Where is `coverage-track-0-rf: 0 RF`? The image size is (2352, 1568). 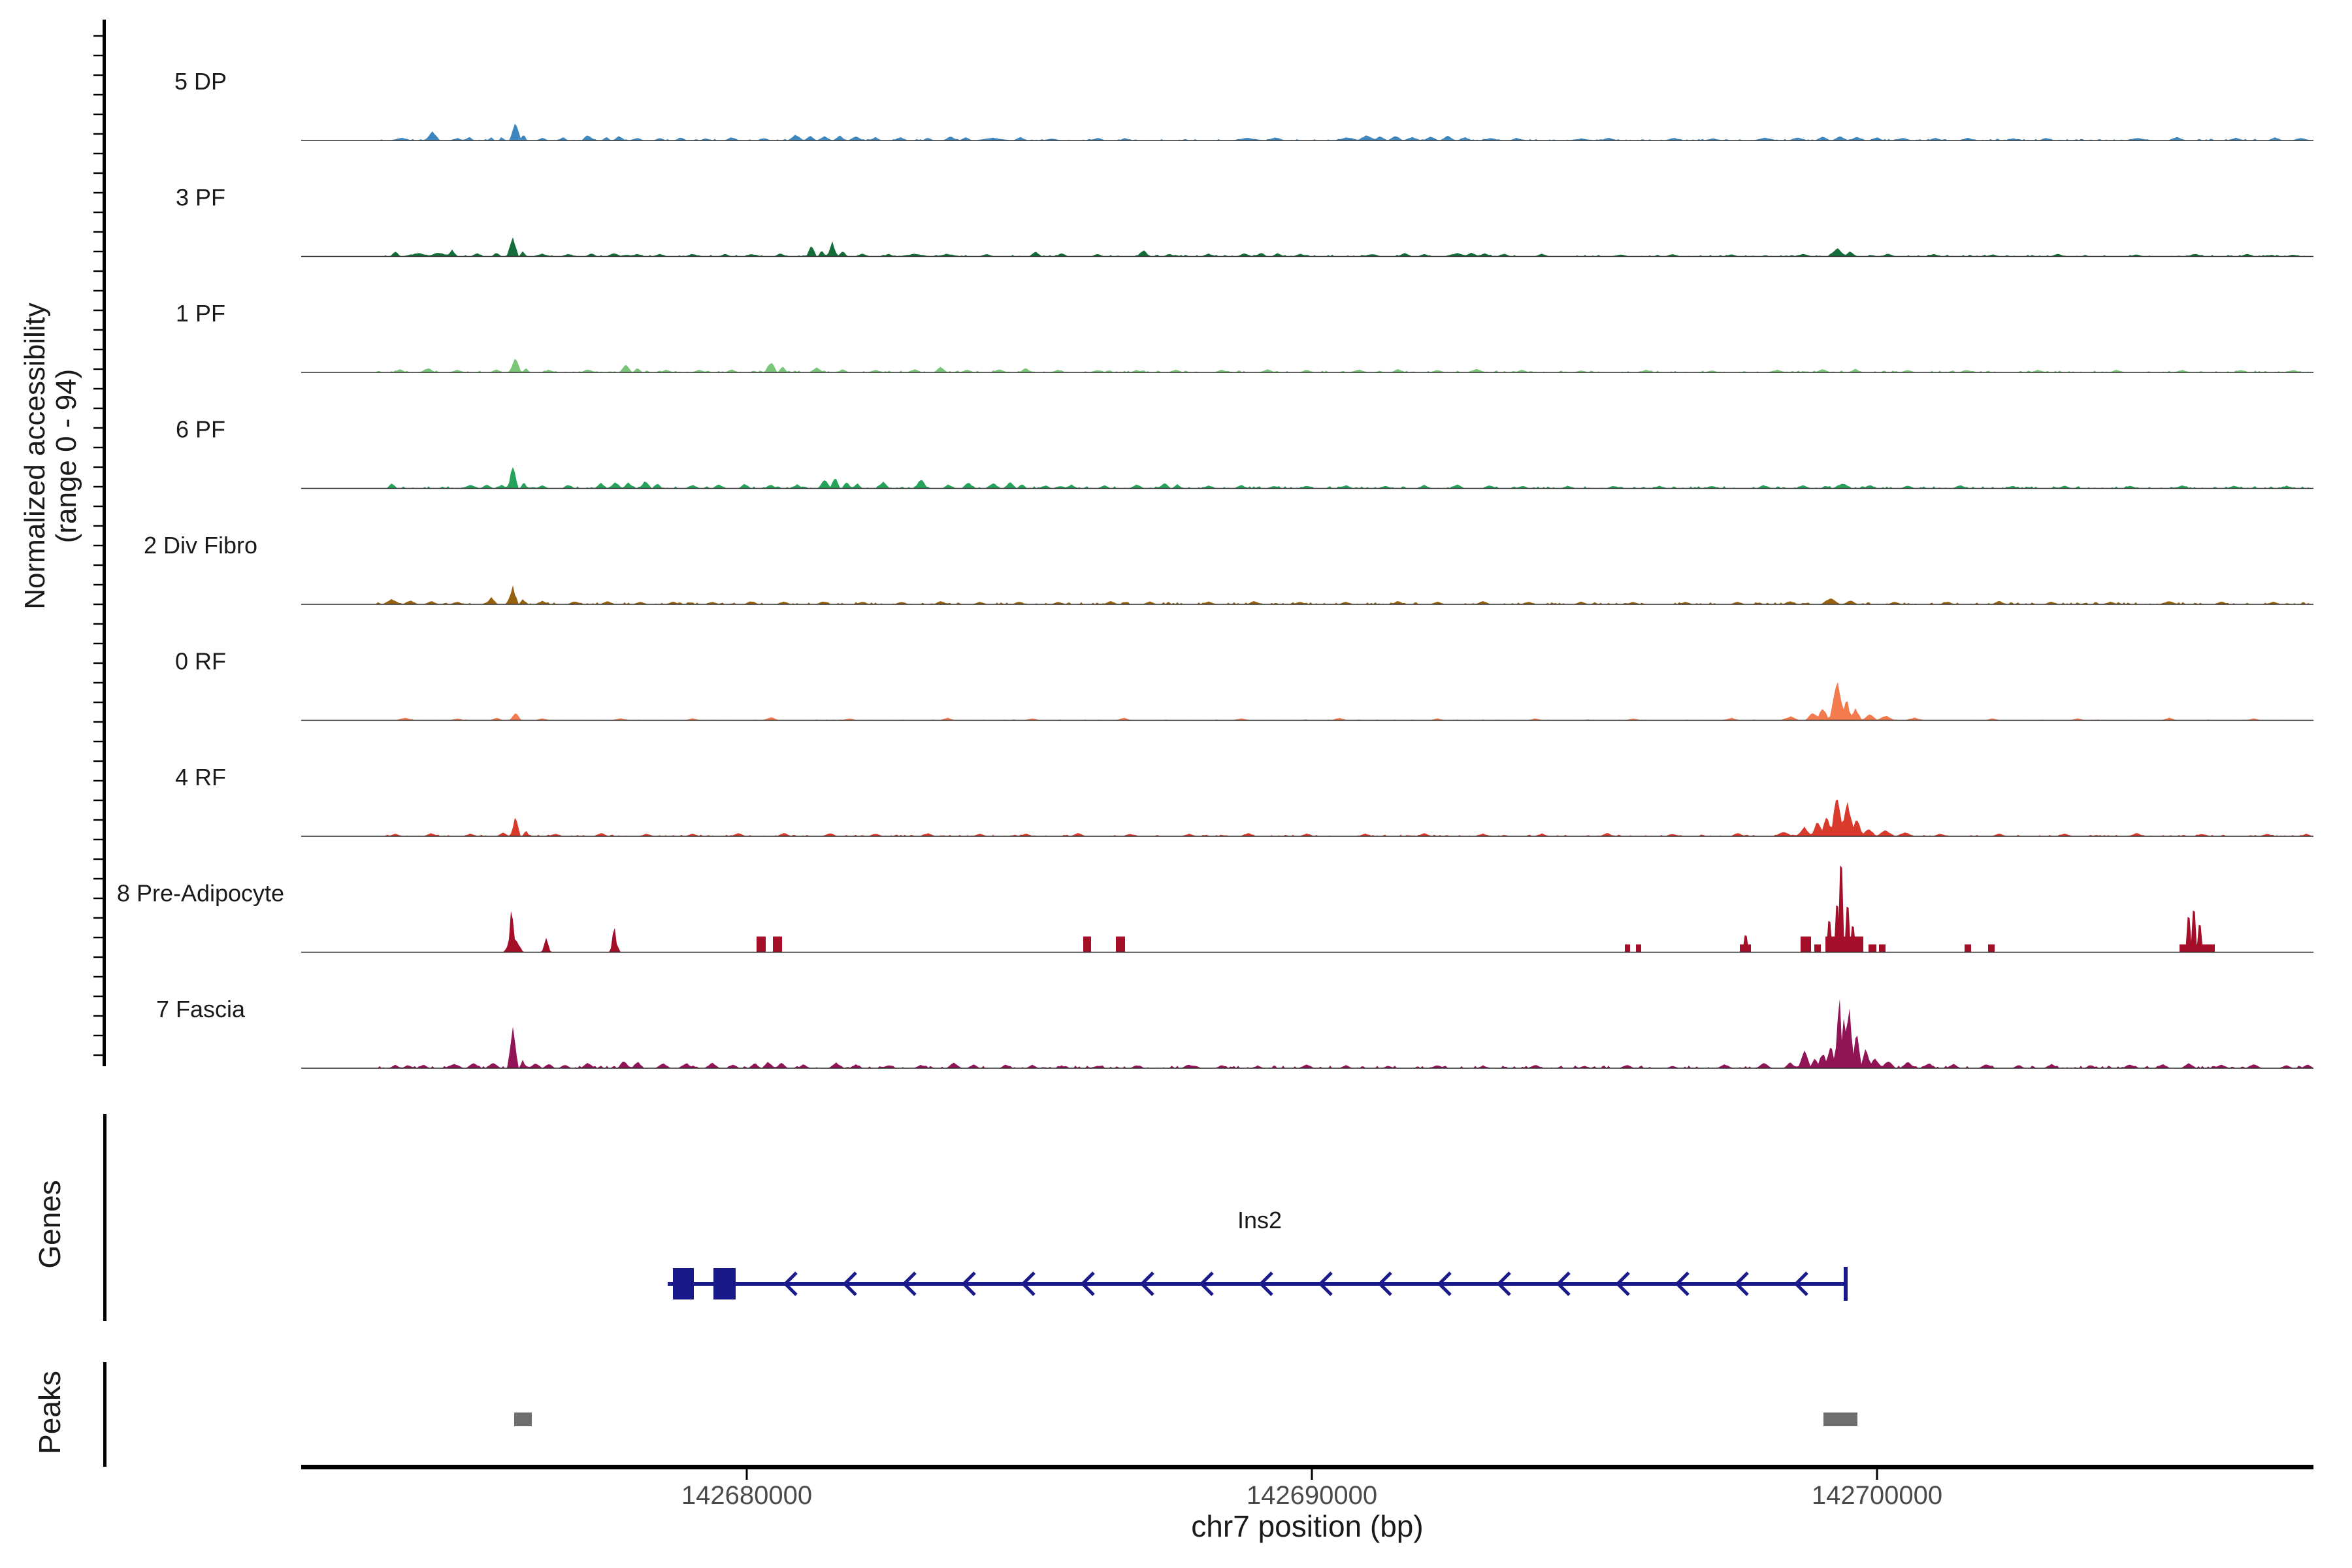 coverage-track-0-rf: 0 RF is located at coordinates (1244, 684).